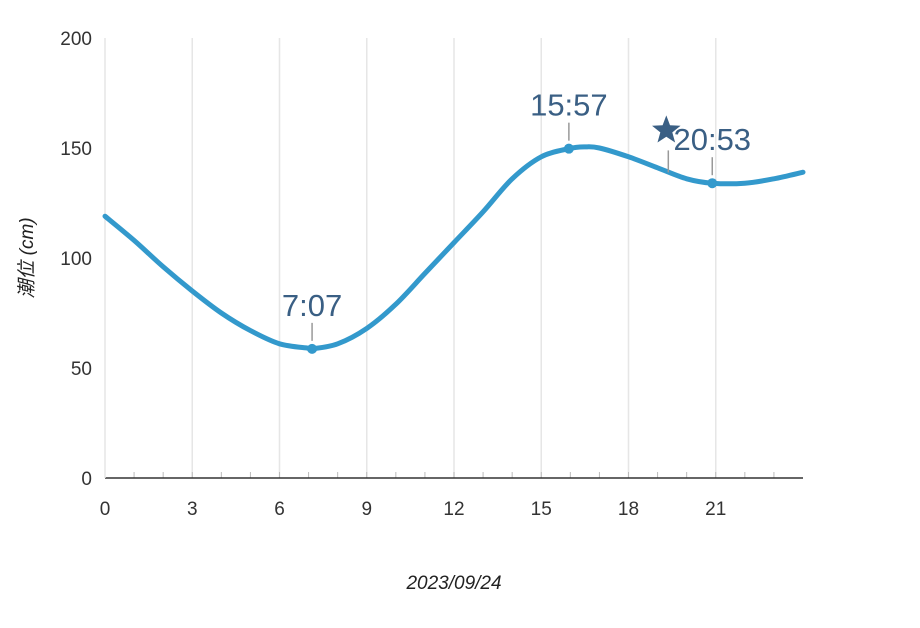 Image resolution: width=920 pixels, height=628 pixels. What do you see at coordinates (712, 139) in the screenshot?
I see `annotation-label-2: 20:53` at bounding box center [712, 139].